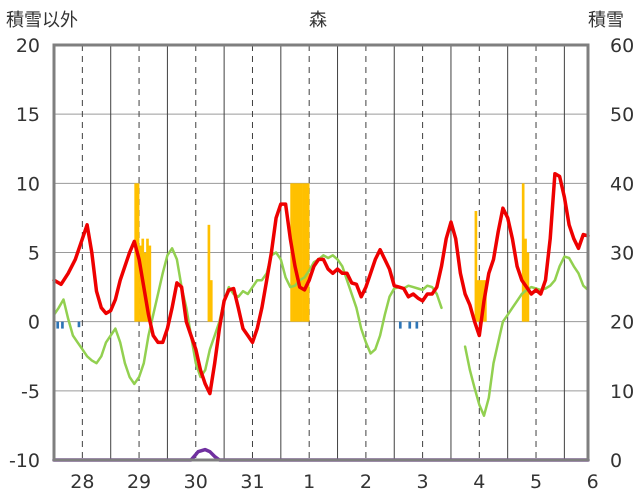 The image size is (636, 501). What do you see at coordinates (24, 461) in the screenshot?
I see `left-tick-label: -10` at bounding box center [24, 461].